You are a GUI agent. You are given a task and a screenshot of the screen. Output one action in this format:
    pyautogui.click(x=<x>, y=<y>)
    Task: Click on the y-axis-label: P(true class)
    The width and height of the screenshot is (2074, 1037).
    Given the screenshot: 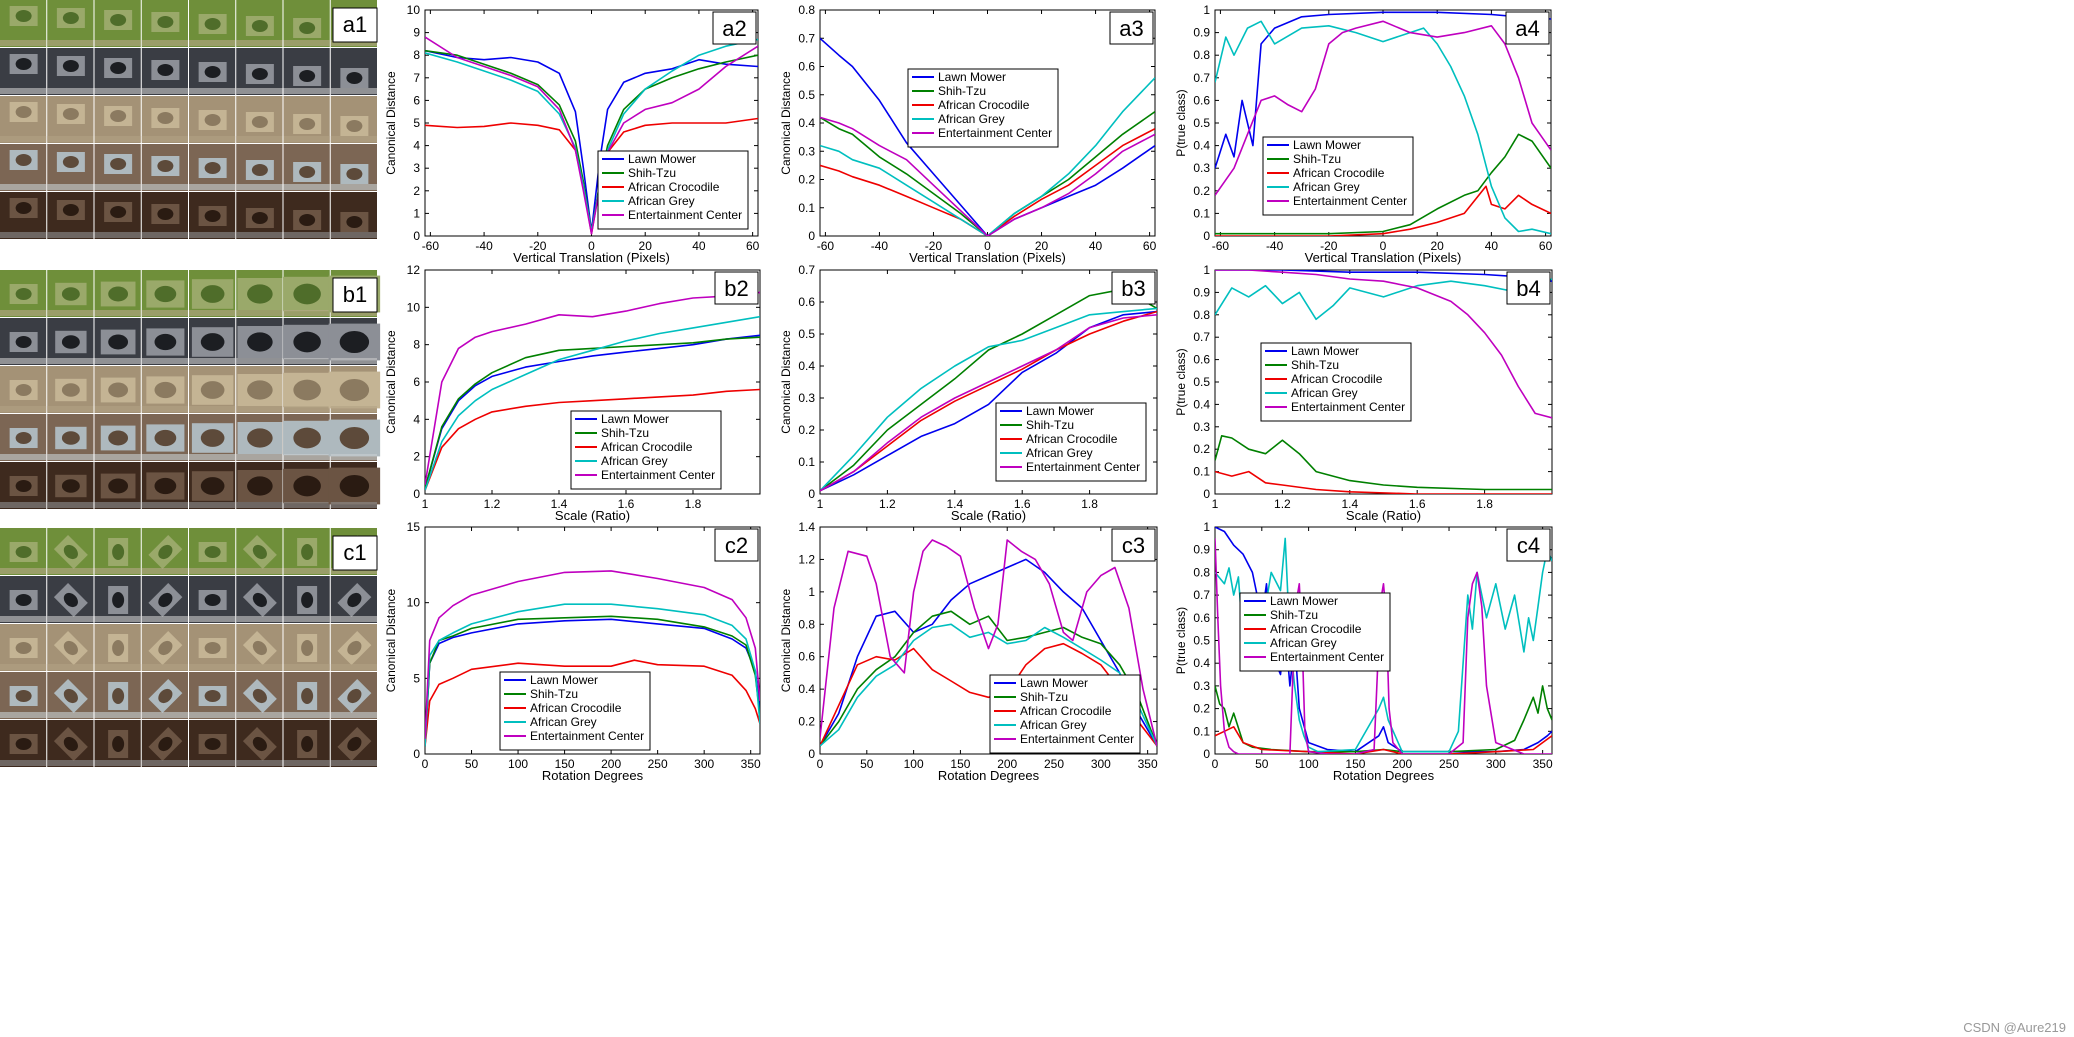 What is the action you would take?
    pyautogui.click(x=1181, y=381)
    